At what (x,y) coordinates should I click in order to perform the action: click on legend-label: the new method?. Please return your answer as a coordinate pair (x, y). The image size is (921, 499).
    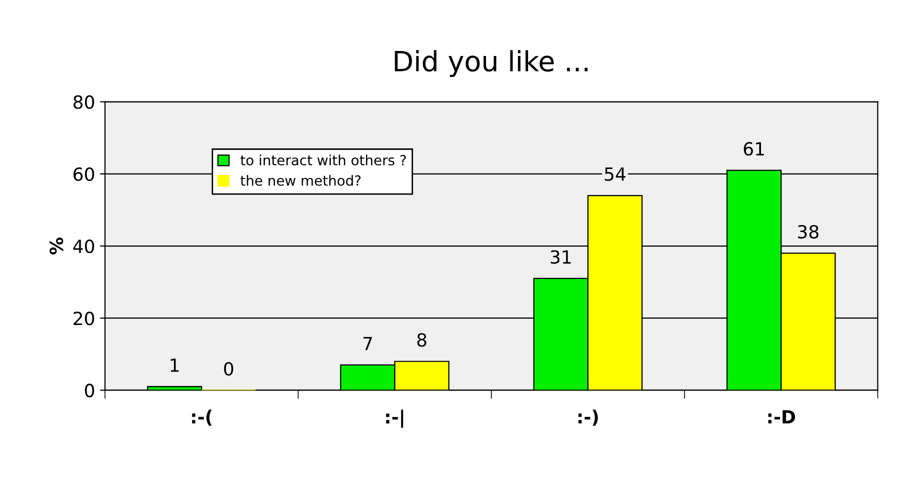
    Looking at the image, I should click on (300, 180).